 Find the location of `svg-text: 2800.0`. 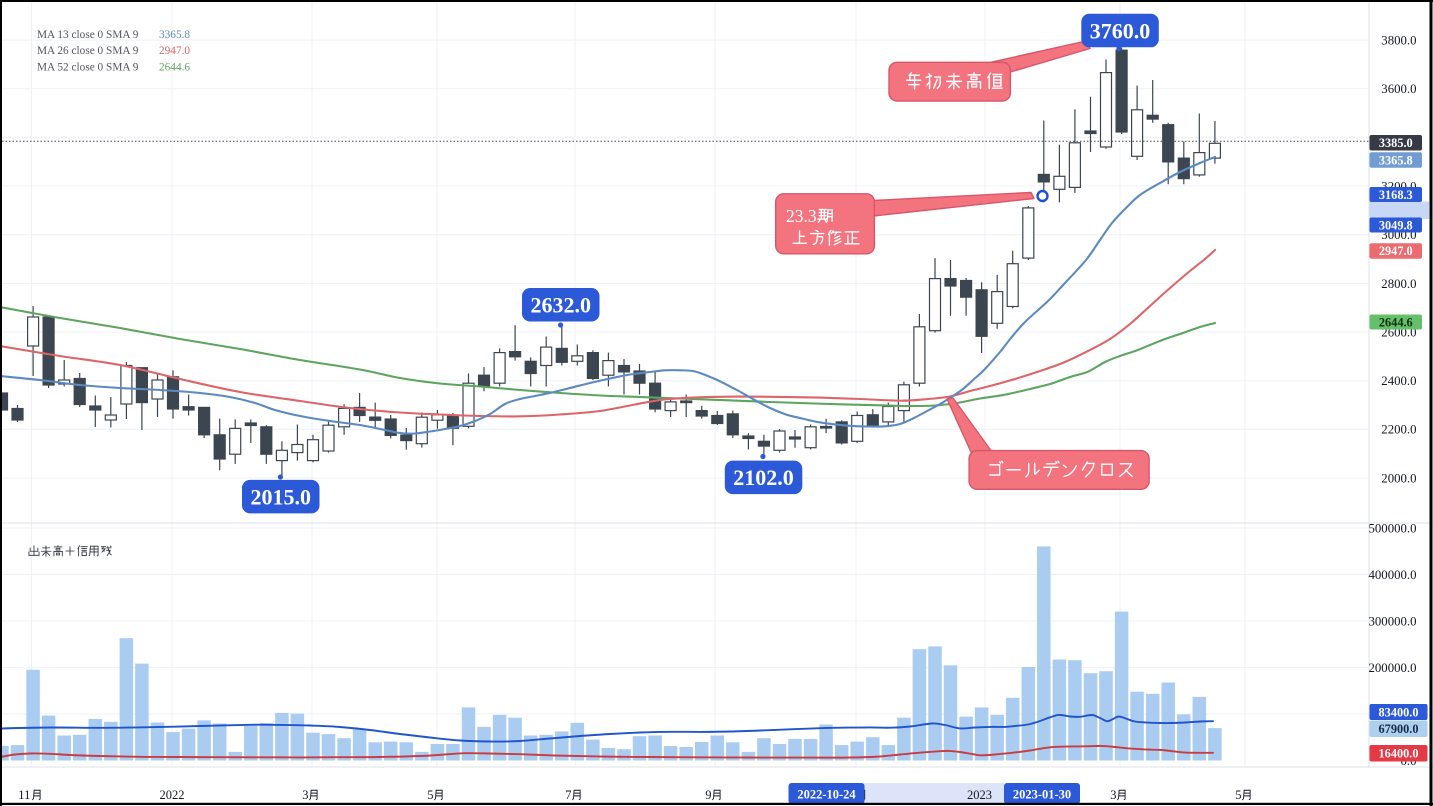

svg-text: 2800.0 is located at coordinates (1398, 284).